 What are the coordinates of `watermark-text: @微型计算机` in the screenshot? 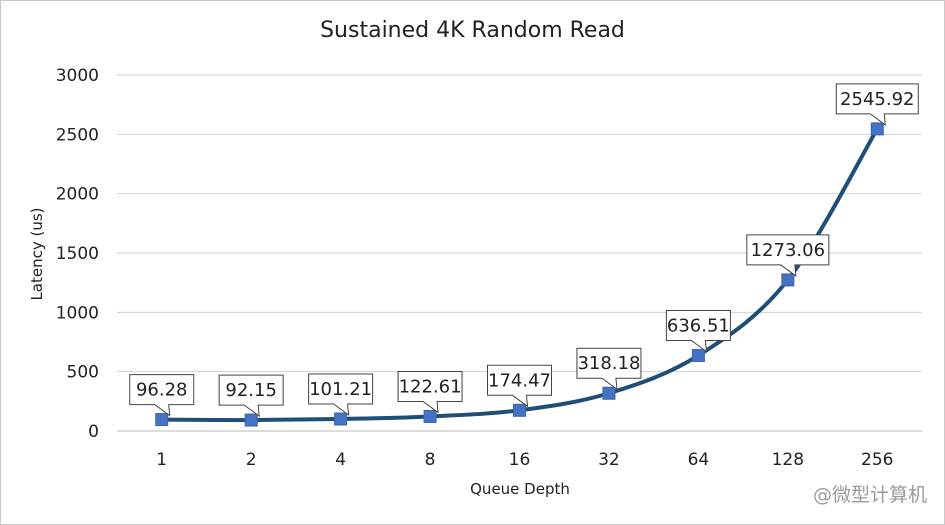 It's located at (869, 495).